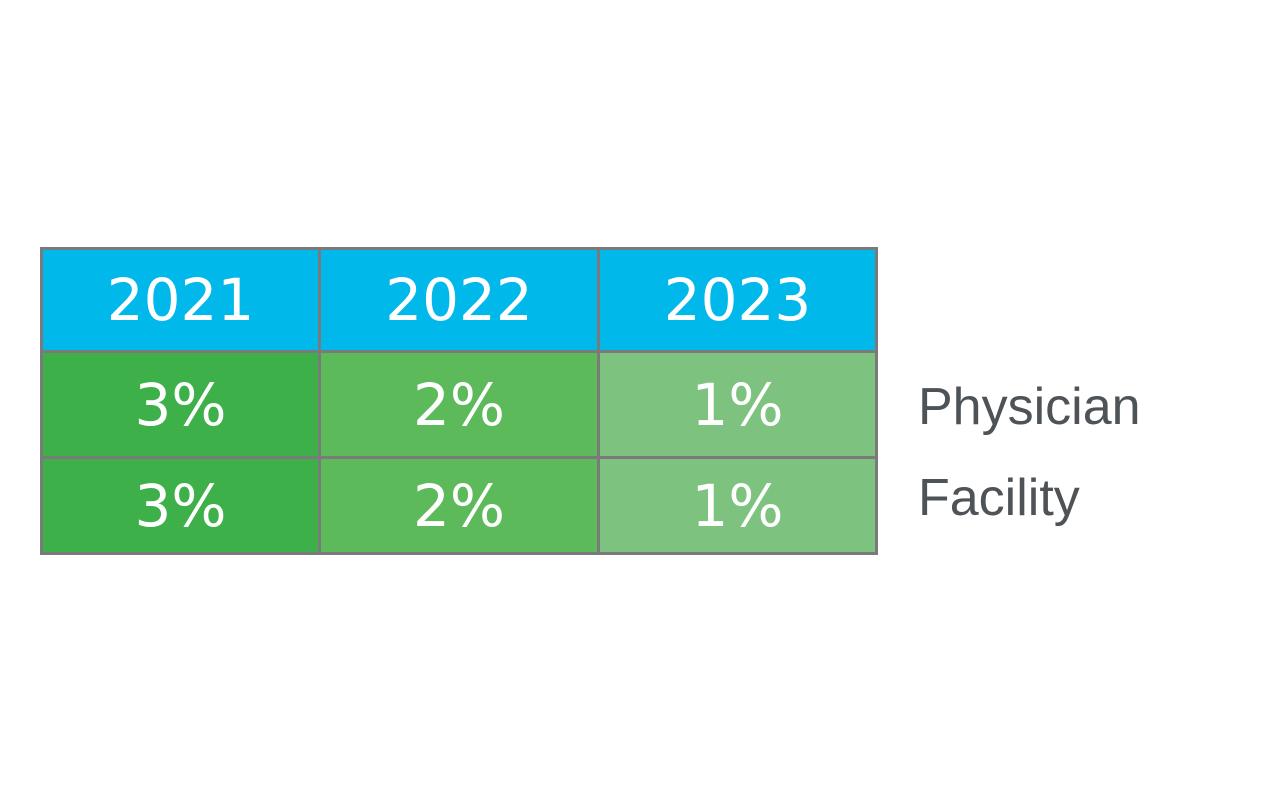  What do you see at coordinates (737, 404) in the screenshot?
I see `cell-physician-2023: 1%` at bounding box center [737, 404].